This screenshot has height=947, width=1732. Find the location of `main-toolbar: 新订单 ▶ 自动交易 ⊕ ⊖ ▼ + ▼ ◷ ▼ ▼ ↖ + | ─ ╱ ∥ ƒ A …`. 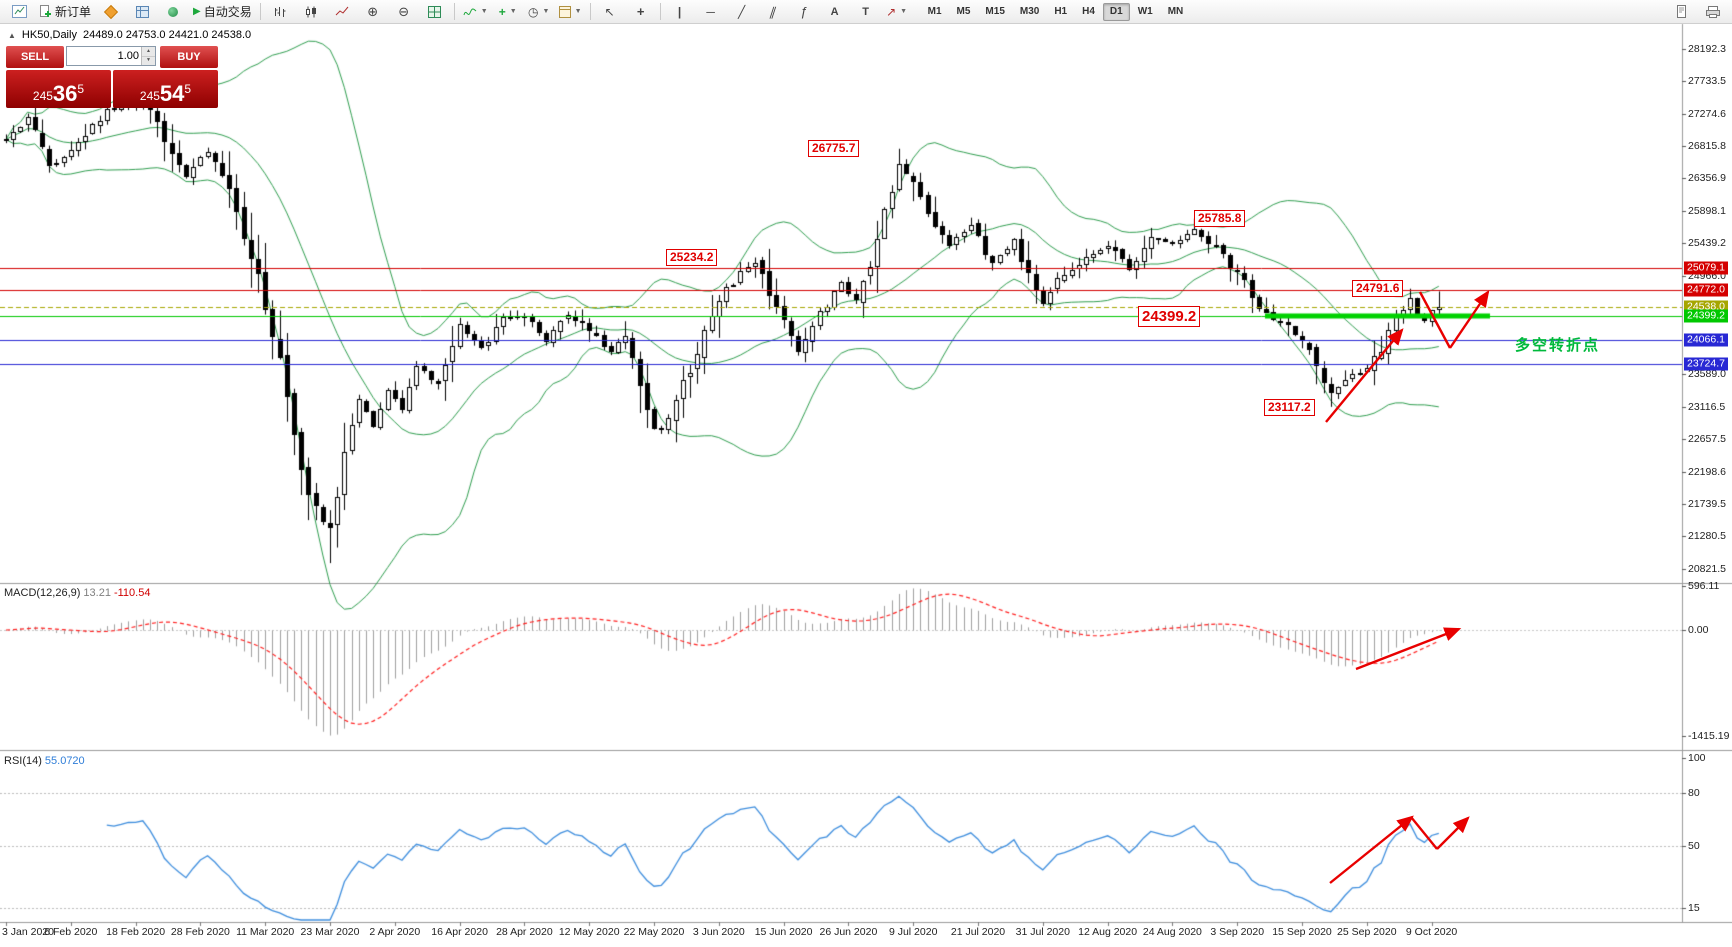

main-toolbar: 新订单 ▶ 自动交易 ⊕ ⊖ ▼ + ▼ ◷ ▼ ▼ ↖ + | ─ ╱ ∥ ƒ A … is located at coordinates (866, 12).